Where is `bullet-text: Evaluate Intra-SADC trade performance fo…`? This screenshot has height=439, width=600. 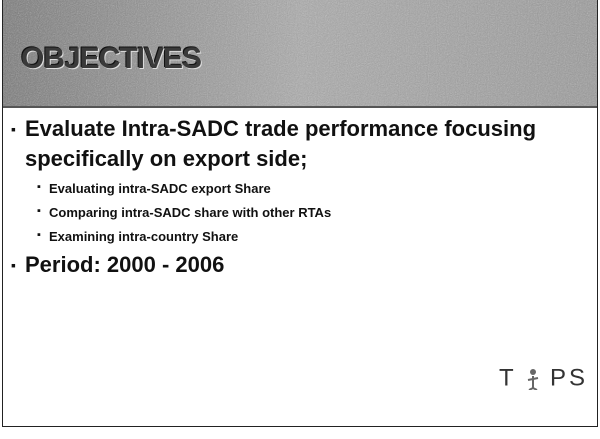
bullet-text: Evaluate Intra-SADC trade performance fo… is located at coordinates (281, 143).